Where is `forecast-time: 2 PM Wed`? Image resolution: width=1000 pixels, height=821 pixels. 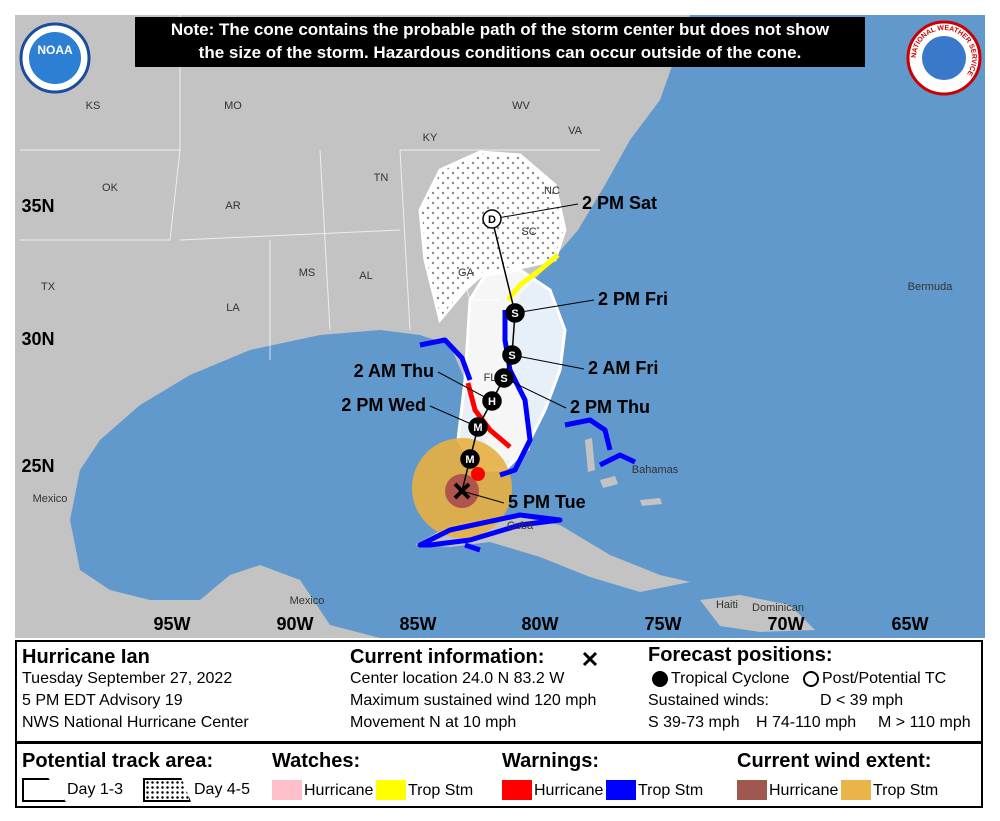
forecast-time: 2 PM Wed is located at coordinates (383, 405).